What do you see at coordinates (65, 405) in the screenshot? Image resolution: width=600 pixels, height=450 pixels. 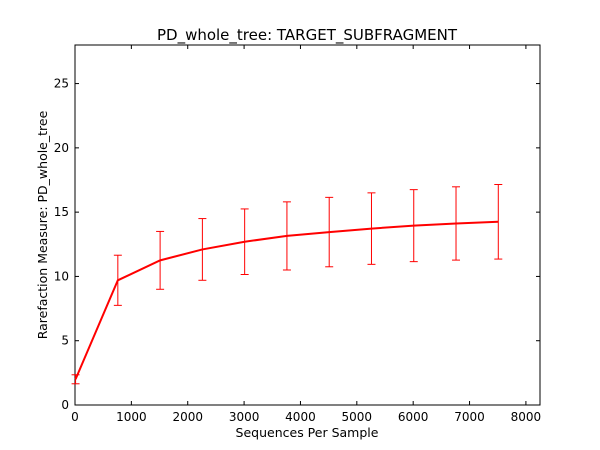 I see `y-tick-label: 0` at bounding box center [65, 405].